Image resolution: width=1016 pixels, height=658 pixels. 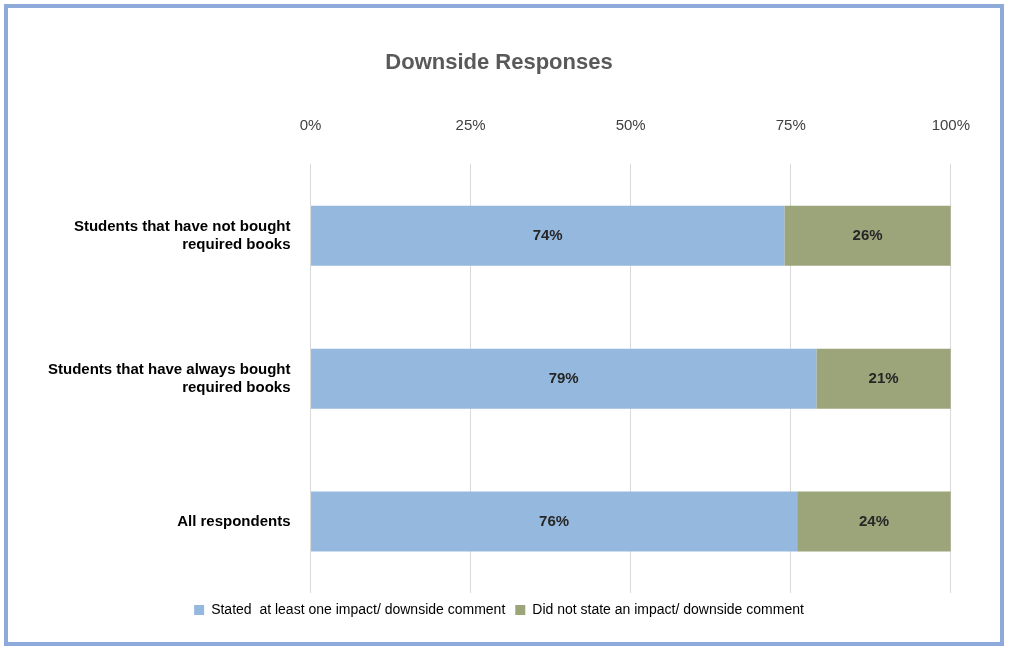 What do you see at coordinates (358, 608) in the screenshot?
I see `legend-label: Stated at least one impact/ downside comment` at bounding box center [358, 608].